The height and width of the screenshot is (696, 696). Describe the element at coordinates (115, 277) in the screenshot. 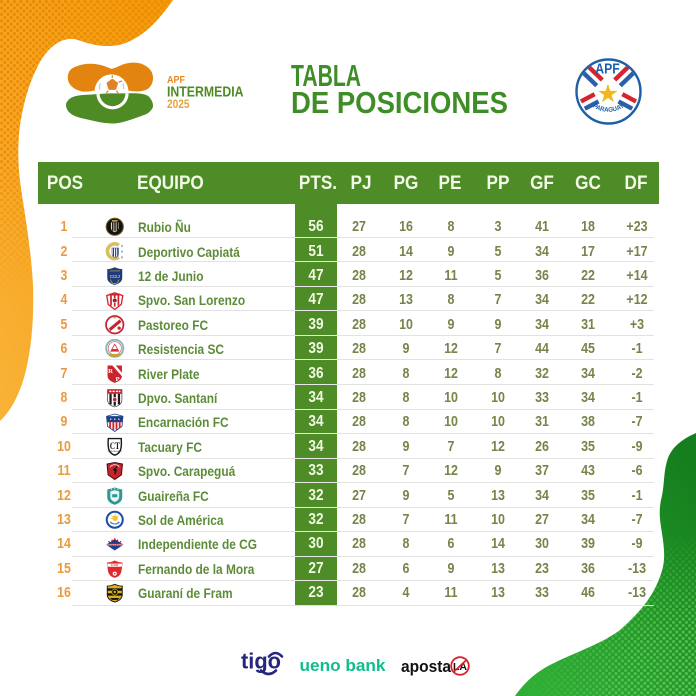

I see `svg-text: CI2J` at that location.